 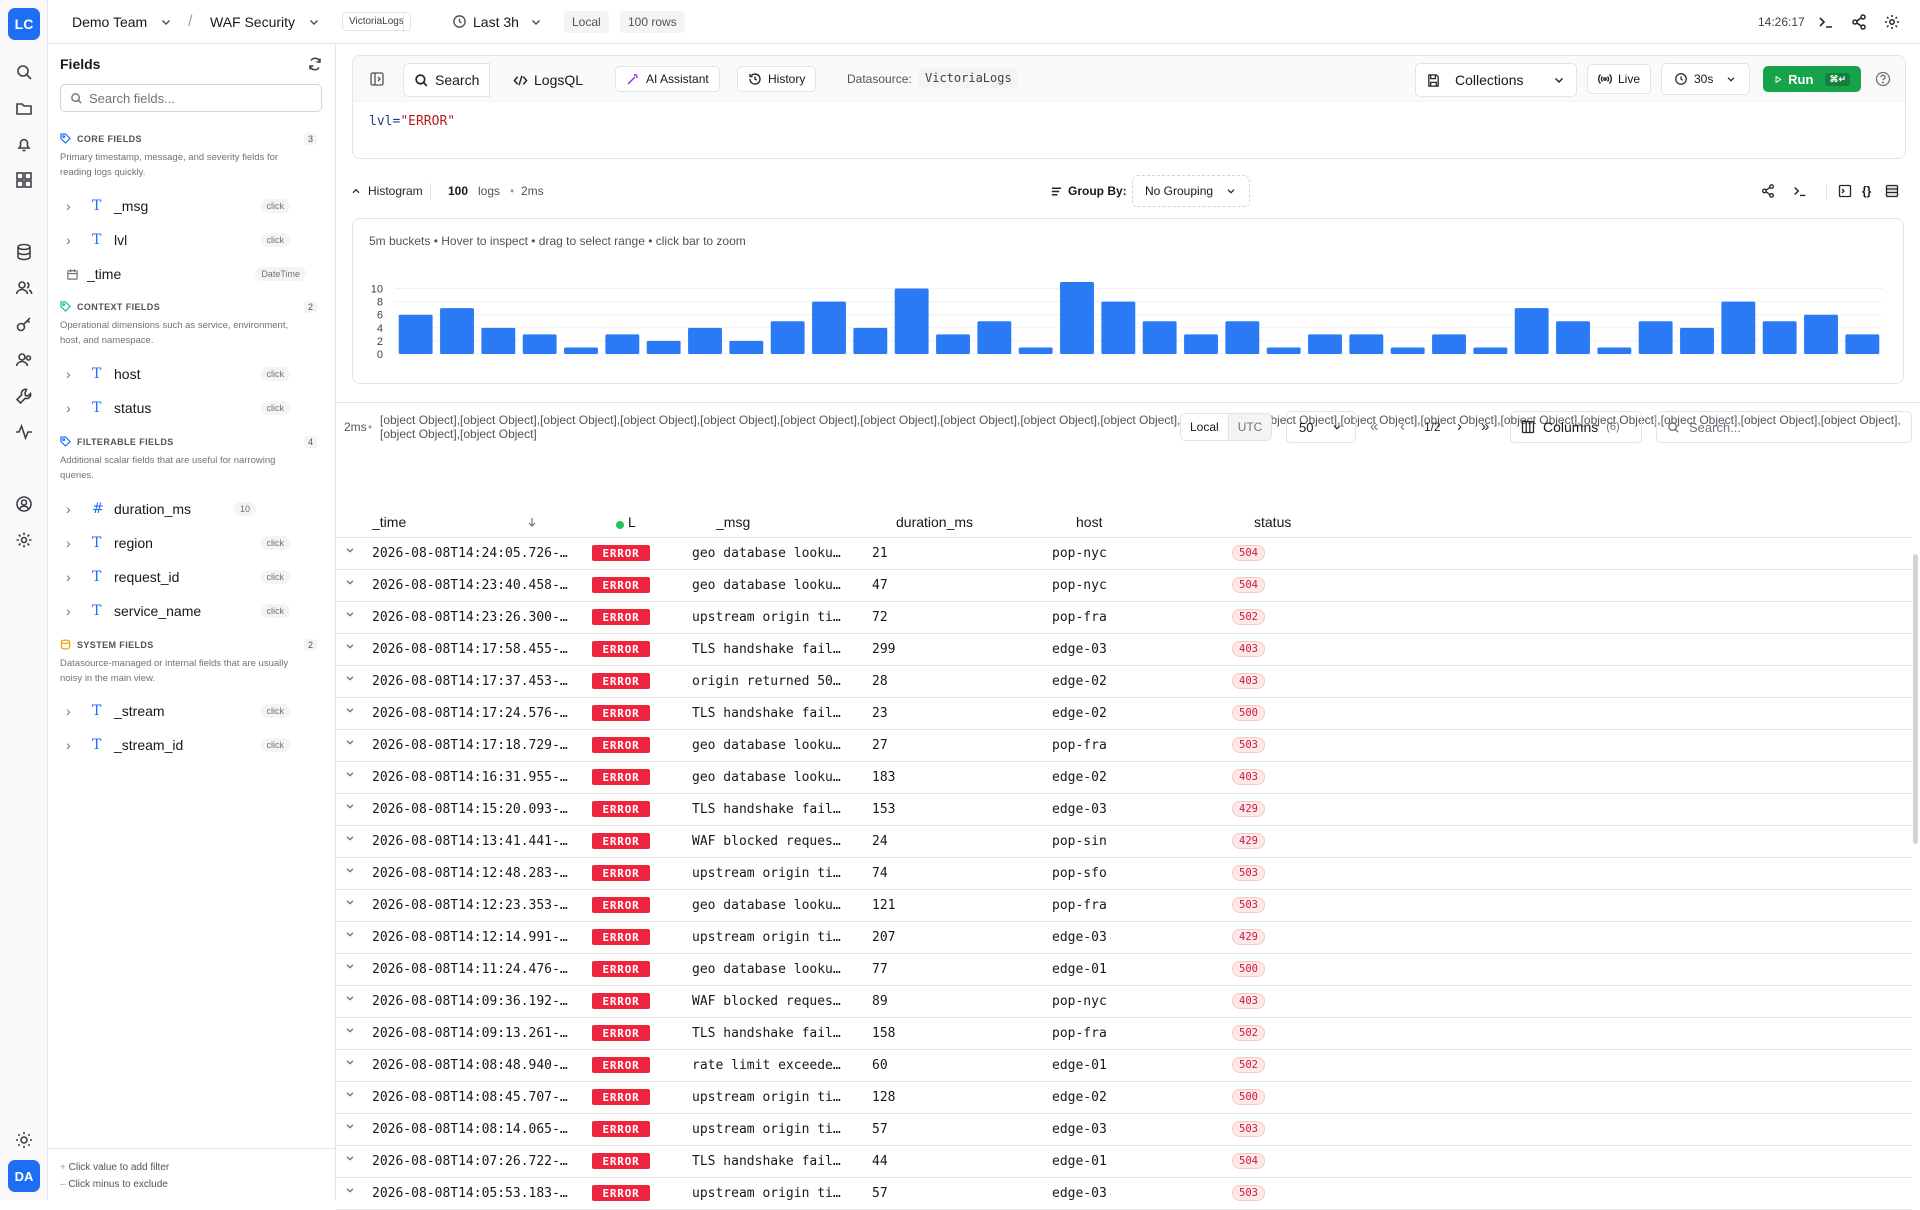 What do you see at coordinates (776, 79) in the screenshot?
I see `history-button: History` at bounding box center [776, 79].